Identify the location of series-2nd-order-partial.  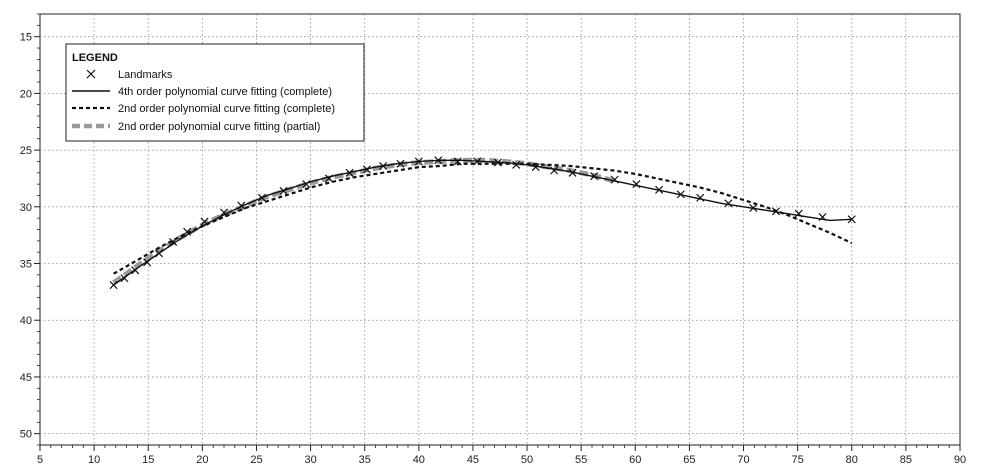
(363, 221).